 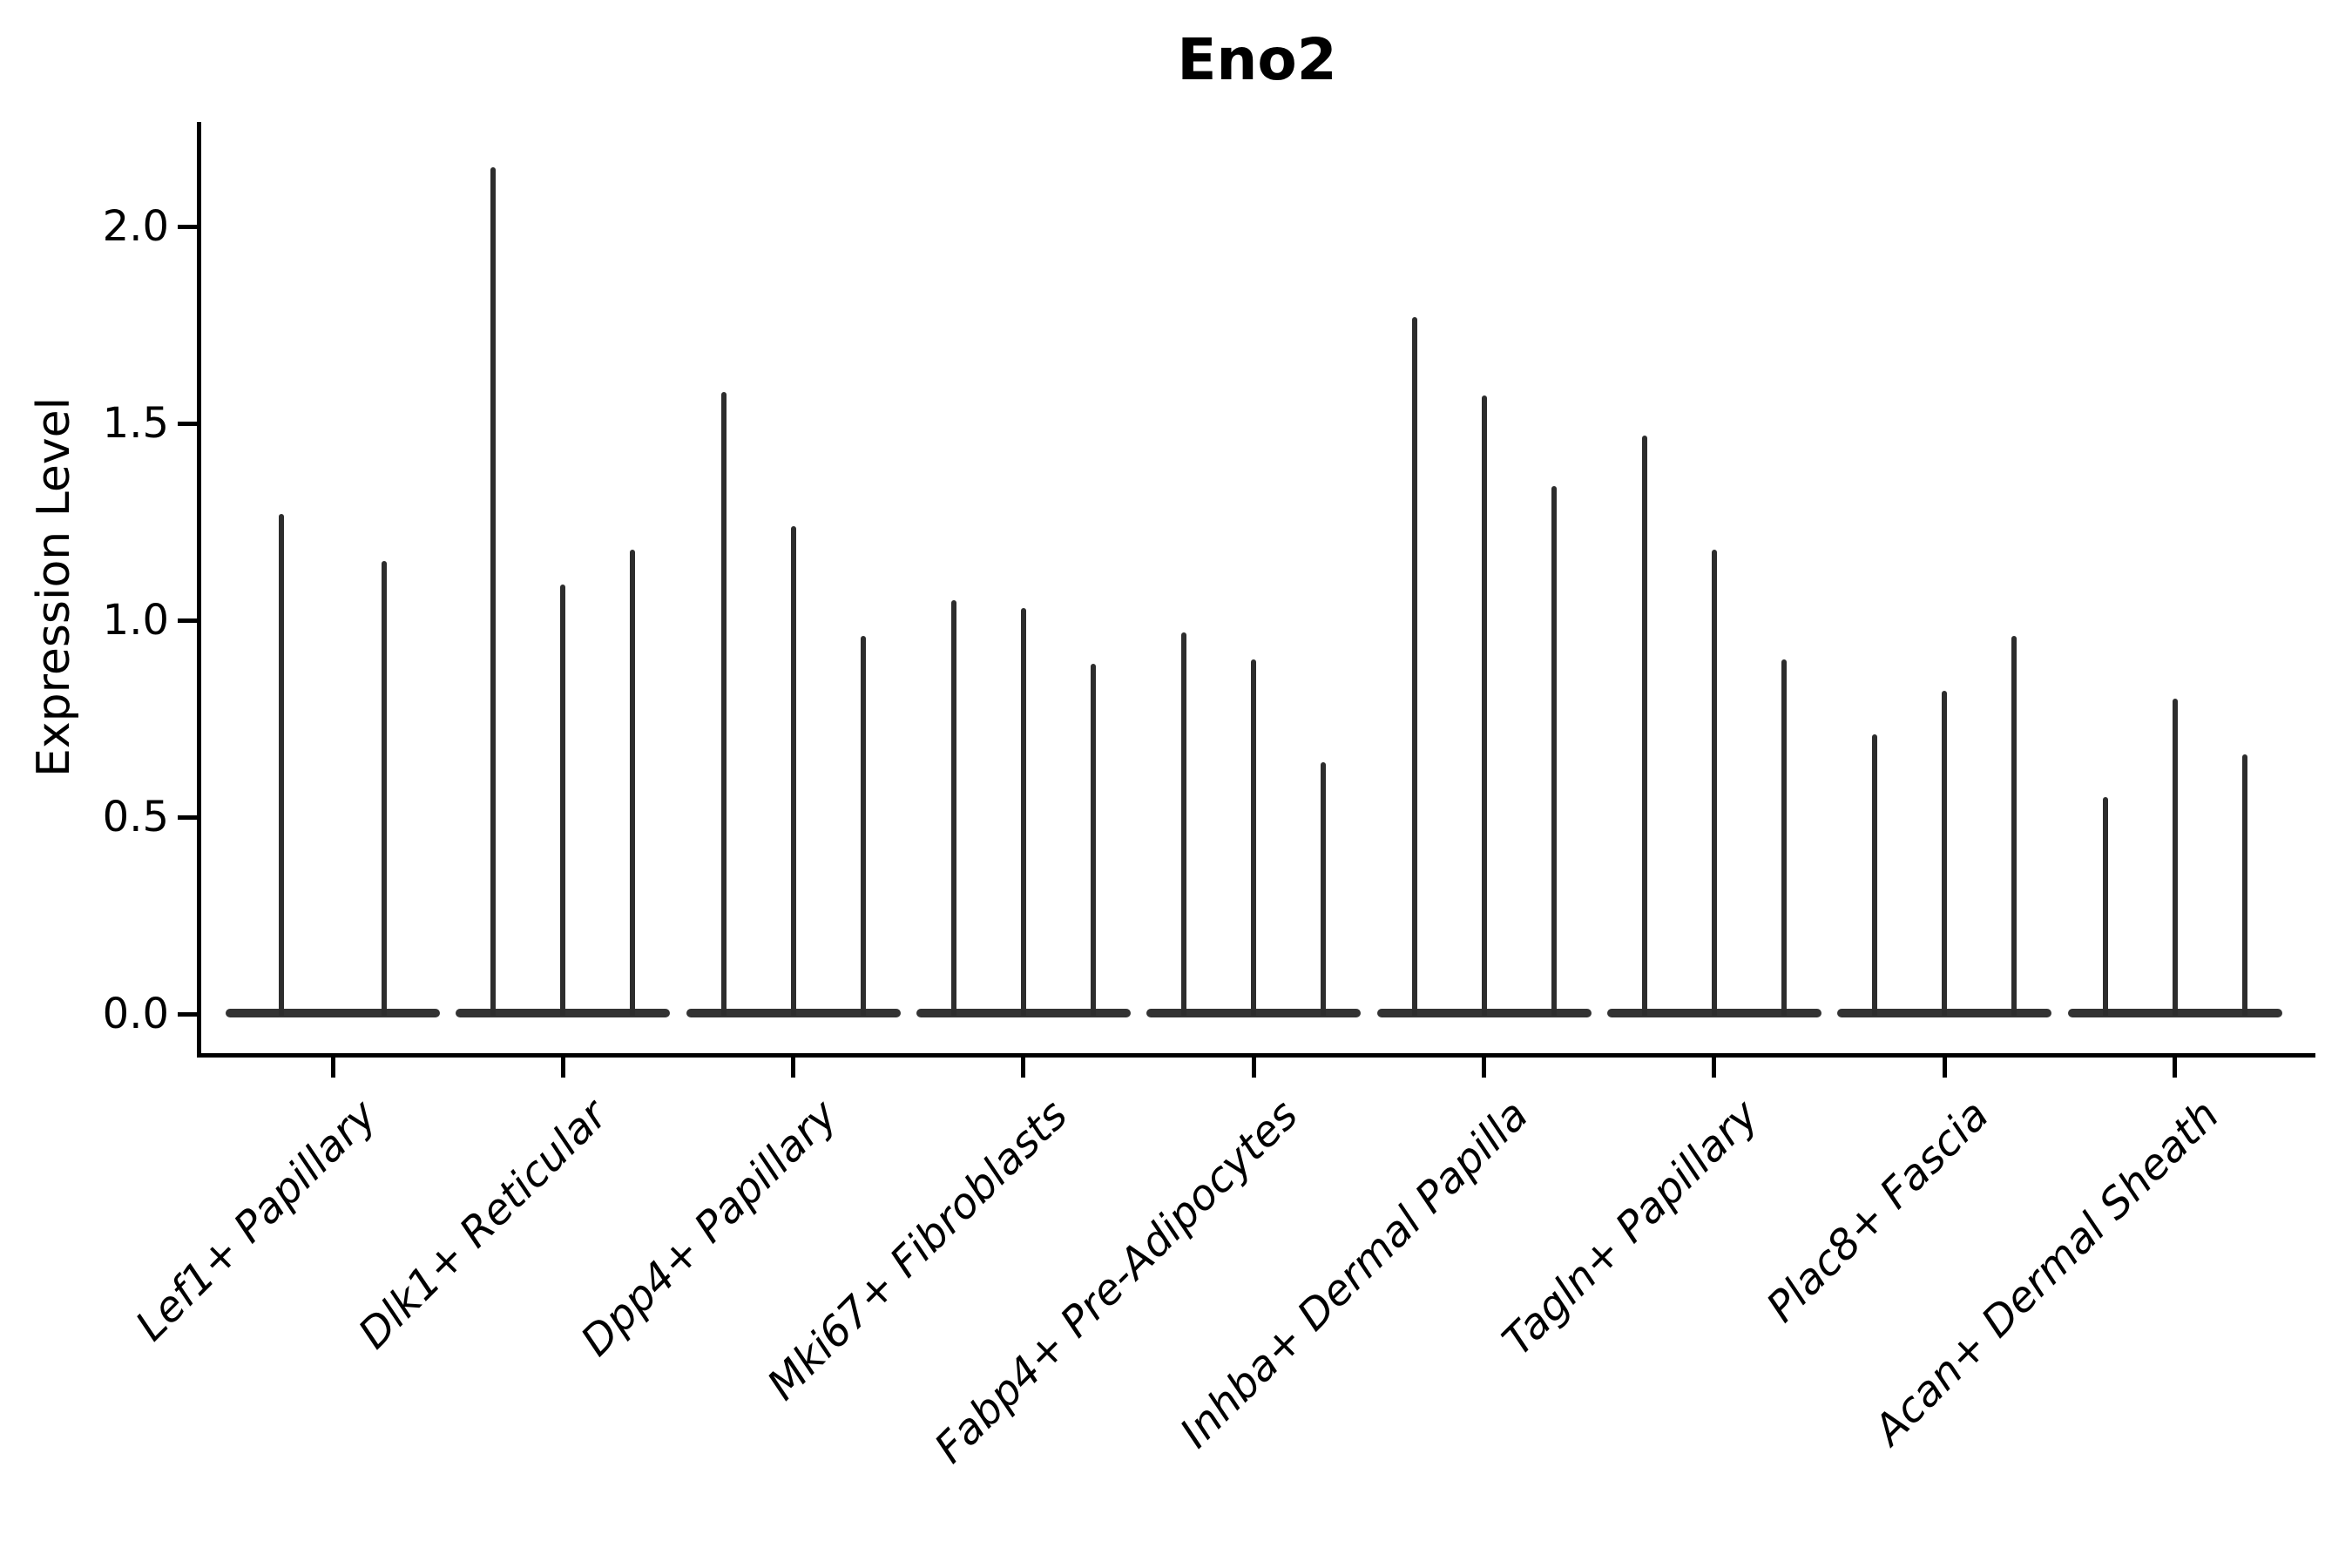 What do you see at coordinates (1630, 1228) in the screenshot?
I see `x-tick-label: Tagln+ Papillary` at bounding box center [1630, 1228].